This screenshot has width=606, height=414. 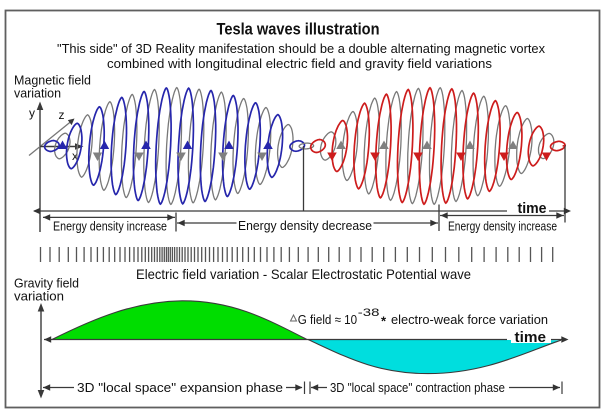 What do you see at coordinates (52, 80) in the screenshot?
I see `svg-text: Magnetic field` at bounding box center [52, 80].